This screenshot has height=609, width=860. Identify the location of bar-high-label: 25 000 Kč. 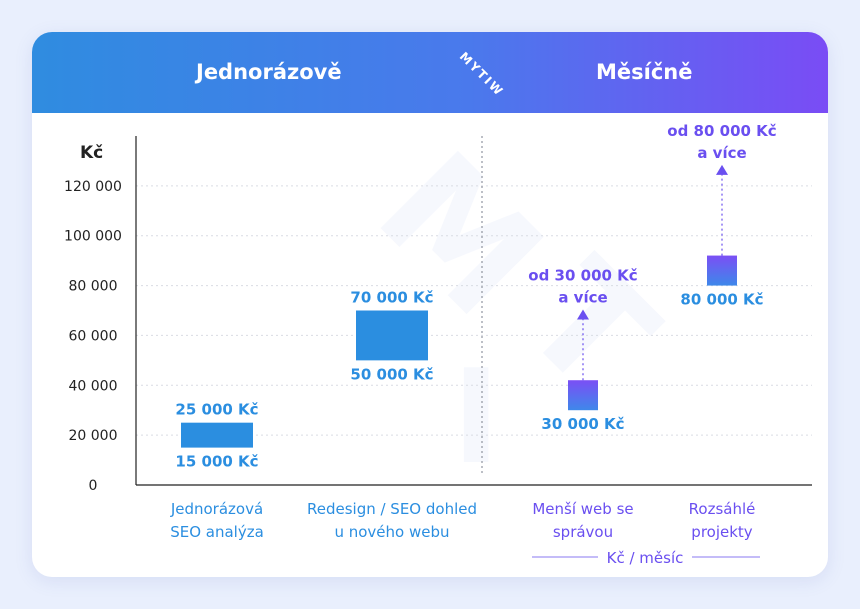
(216, 410).